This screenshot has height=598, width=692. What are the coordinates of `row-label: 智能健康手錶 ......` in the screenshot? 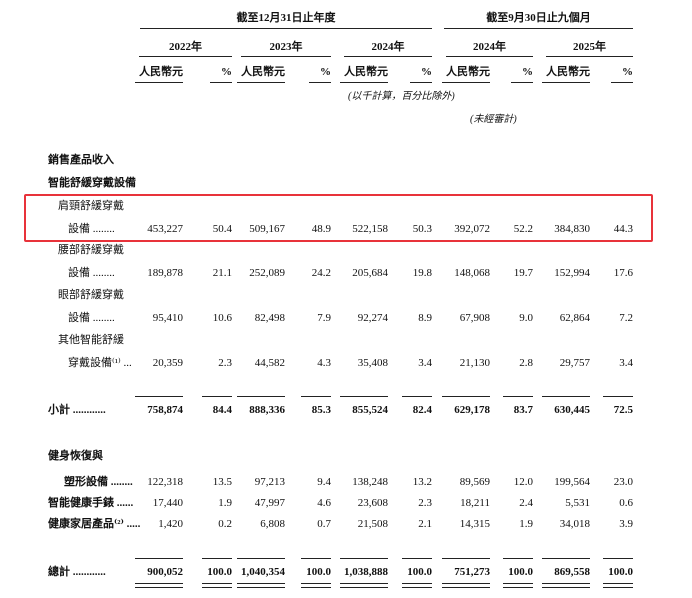 It's located at (91, 503).